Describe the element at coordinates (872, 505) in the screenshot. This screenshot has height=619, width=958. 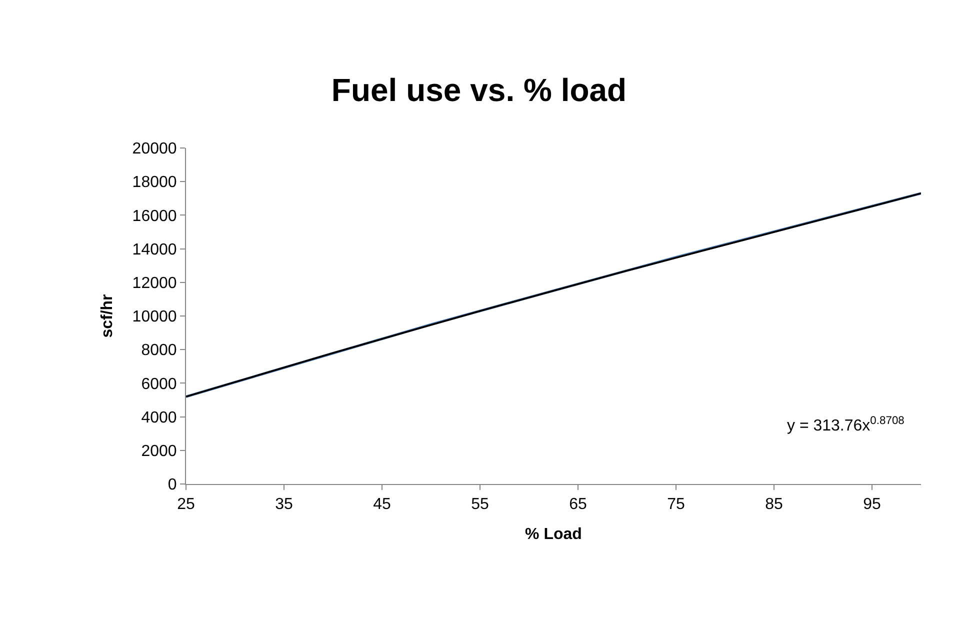
I see `x-tick-label: 95` at that location.